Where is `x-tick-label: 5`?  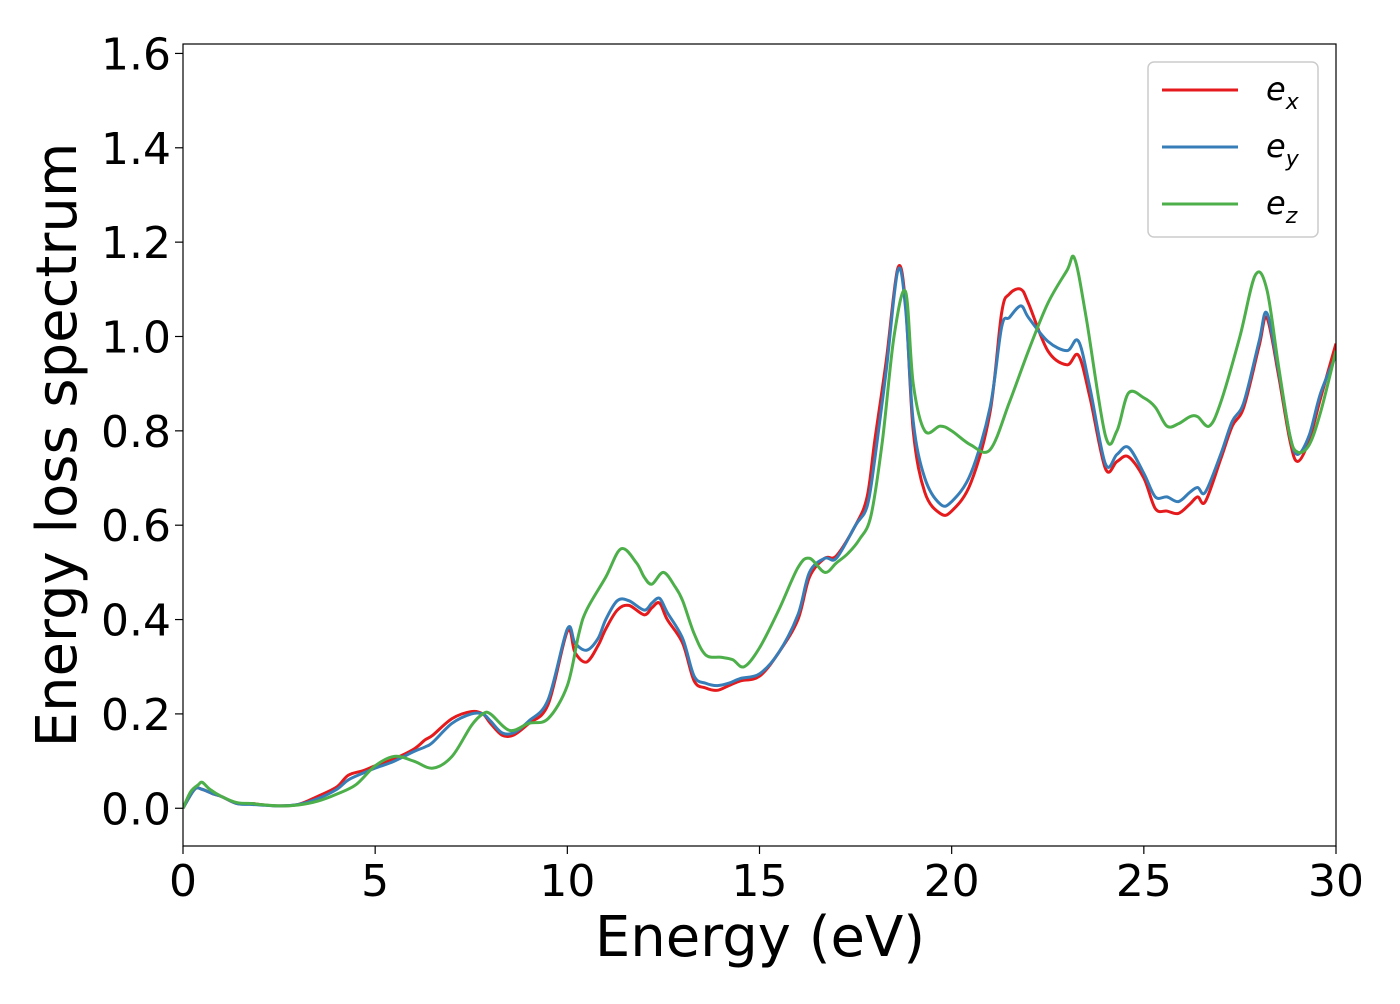 x-tick-label: 5 is located at coordinates (375, 881).